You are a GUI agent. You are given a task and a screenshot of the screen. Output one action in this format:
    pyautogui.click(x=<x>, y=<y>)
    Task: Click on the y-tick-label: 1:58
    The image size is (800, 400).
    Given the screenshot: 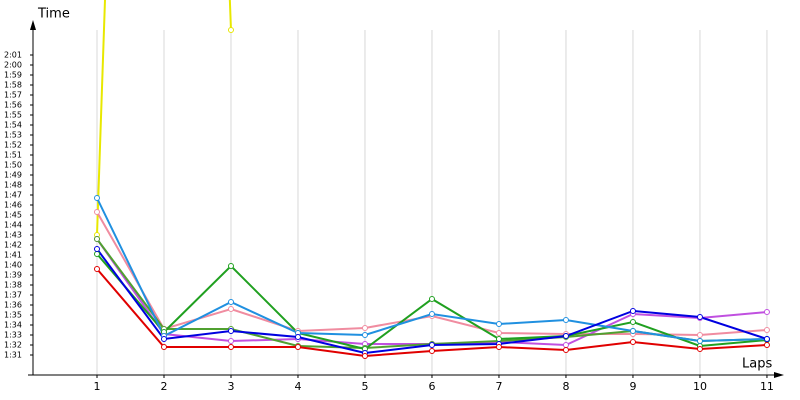 What is the action you would take?
    pyautogui.click(x=13, y=85)
    